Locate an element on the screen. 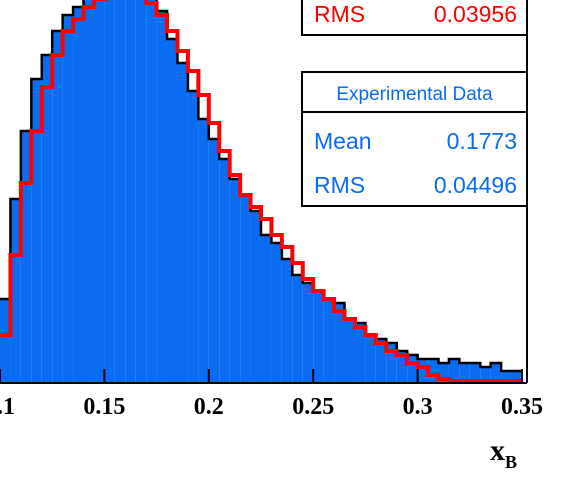 The image size is (574, 487). legend-entry: Experimental Data is located at coordinates (414, 94).